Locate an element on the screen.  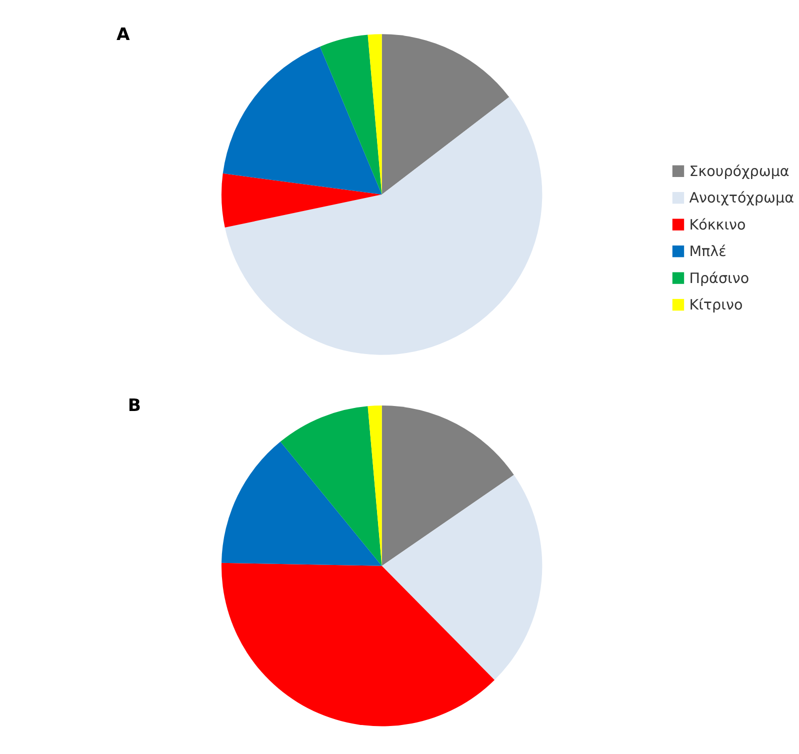
legend-label: Σκουρόχρωμα is located at coordinates (739, 172).